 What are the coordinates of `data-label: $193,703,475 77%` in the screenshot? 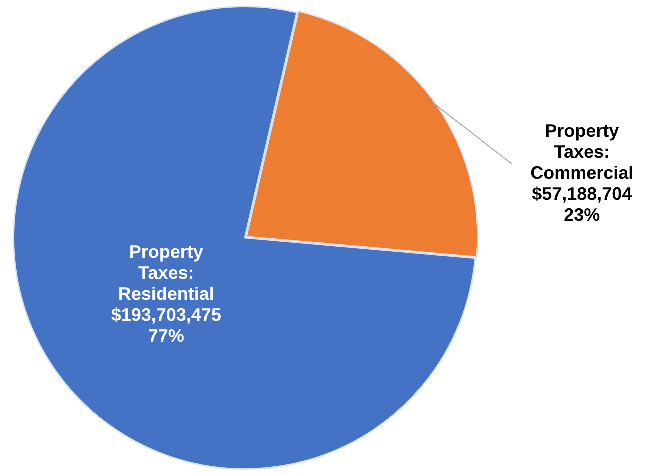 It's located at (166, 325).